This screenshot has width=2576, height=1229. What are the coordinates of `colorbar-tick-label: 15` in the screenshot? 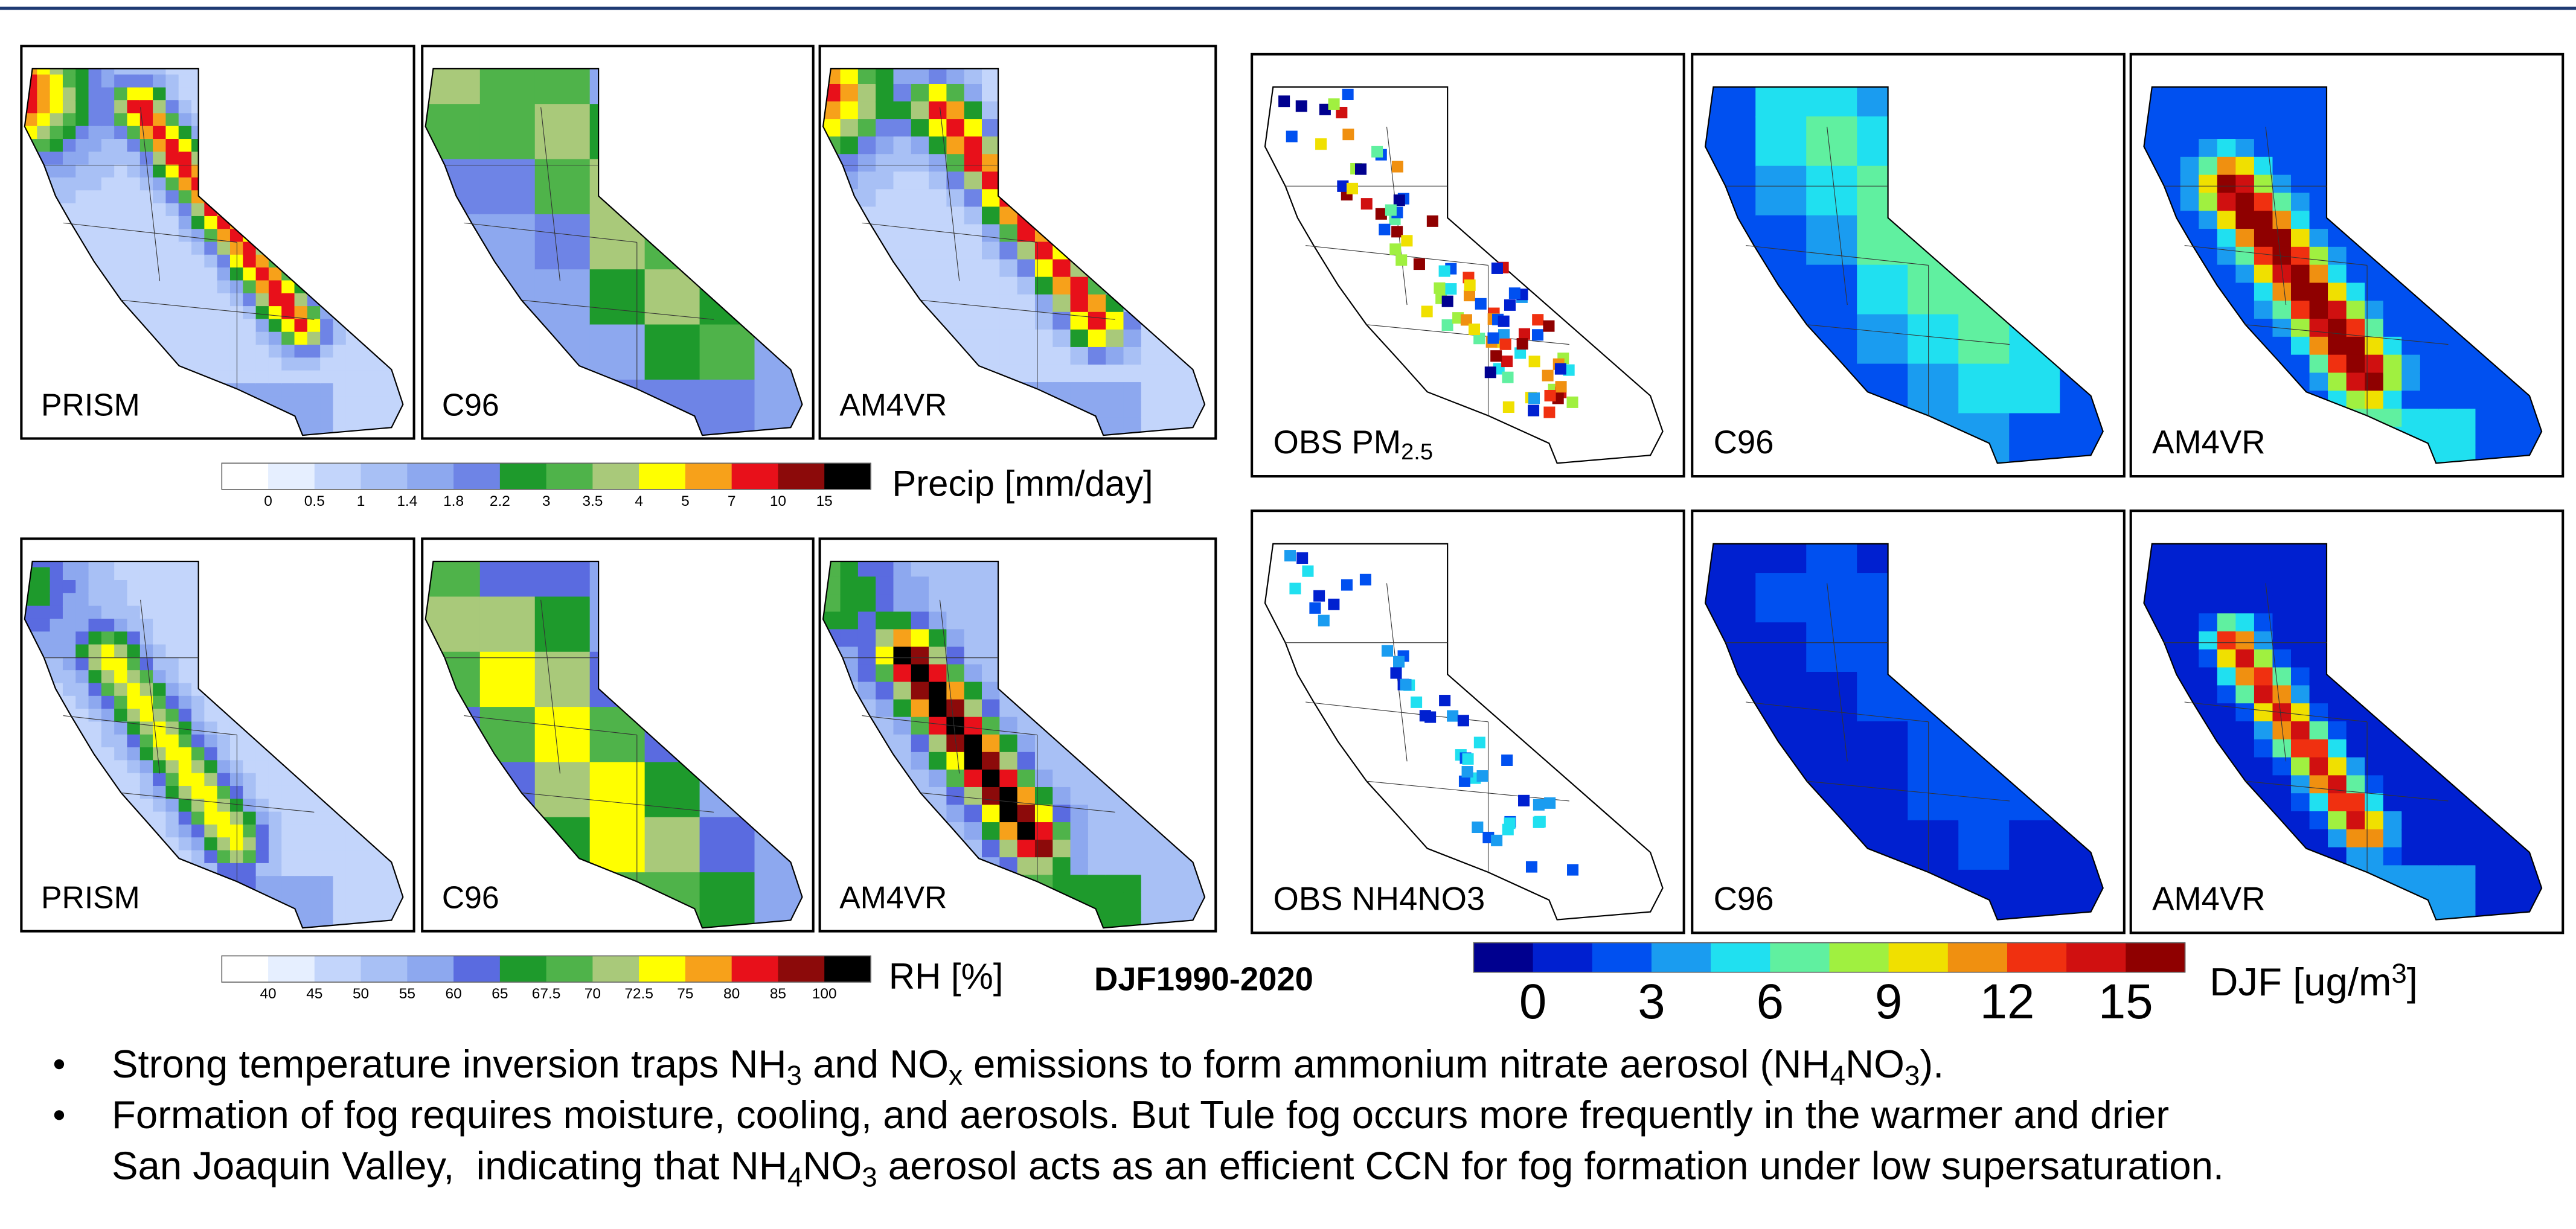 It's located at (2125, 1001).